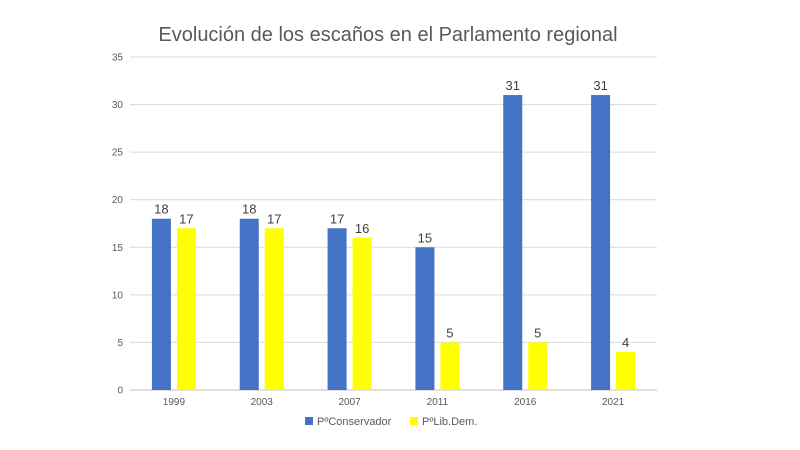 The width and height of the screenshot is (800, 450). I want to click on bar-p-conservador-2007, so click(337, 309).